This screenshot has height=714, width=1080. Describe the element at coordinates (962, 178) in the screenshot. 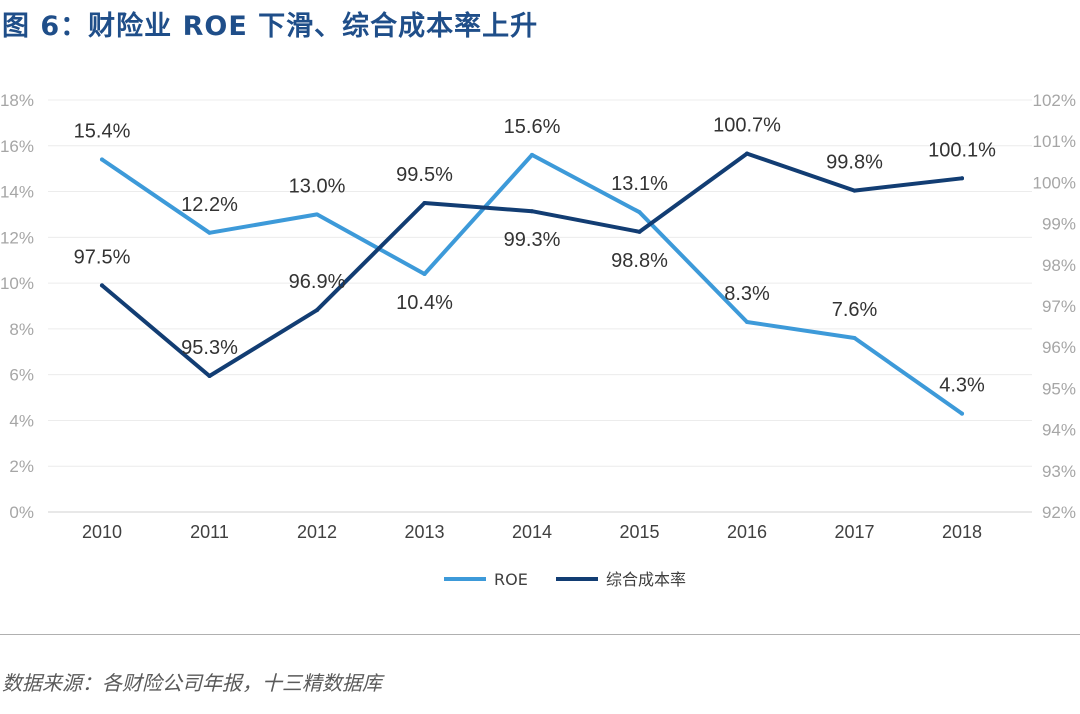

I see `combined-ratio-point-2018` at that location.